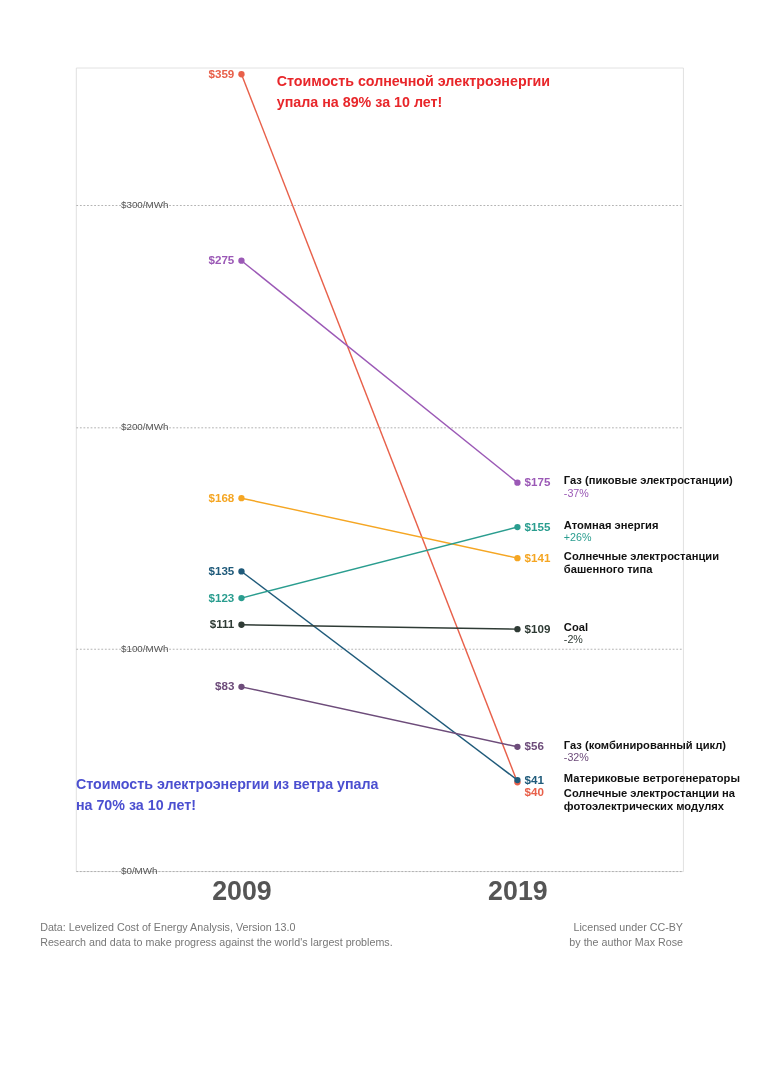 This screenshot has width=758, height=1076. I want to click on x-tick-label: 2019, so click(518, 891).